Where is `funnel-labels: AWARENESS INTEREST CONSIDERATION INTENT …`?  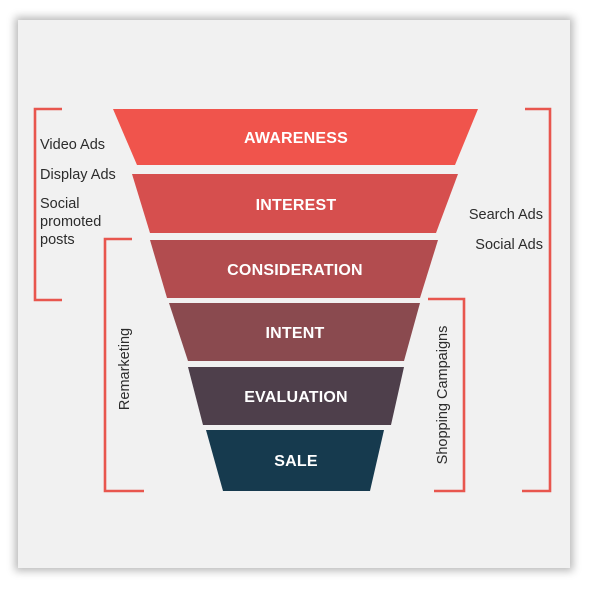 funnel-labels: AWARENESS INTEREST CONSIDERATION INTENT … is located at coordinates (295, 300).